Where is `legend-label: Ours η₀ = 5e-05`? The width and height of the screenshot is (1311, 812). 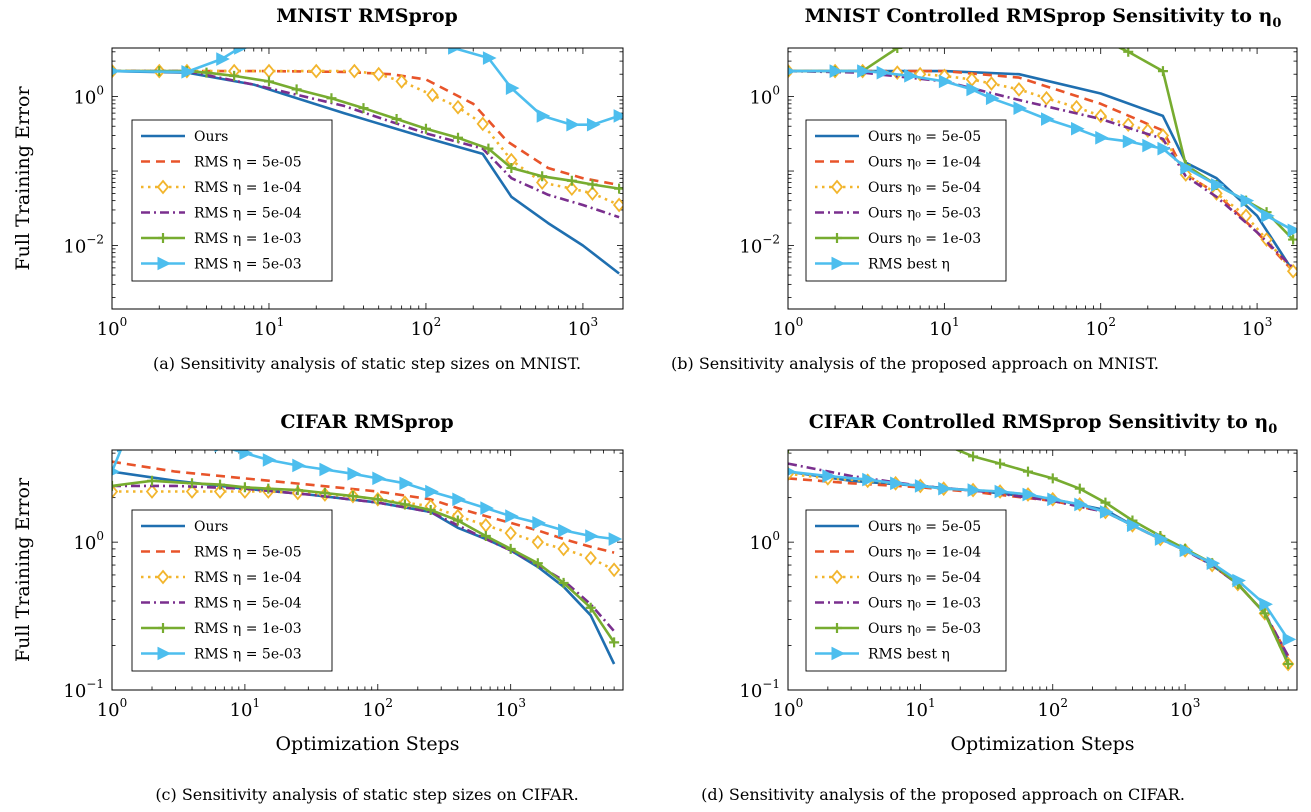
legend-label: Ours η₀ = 5e-05 is located at coordinates (924, 527).